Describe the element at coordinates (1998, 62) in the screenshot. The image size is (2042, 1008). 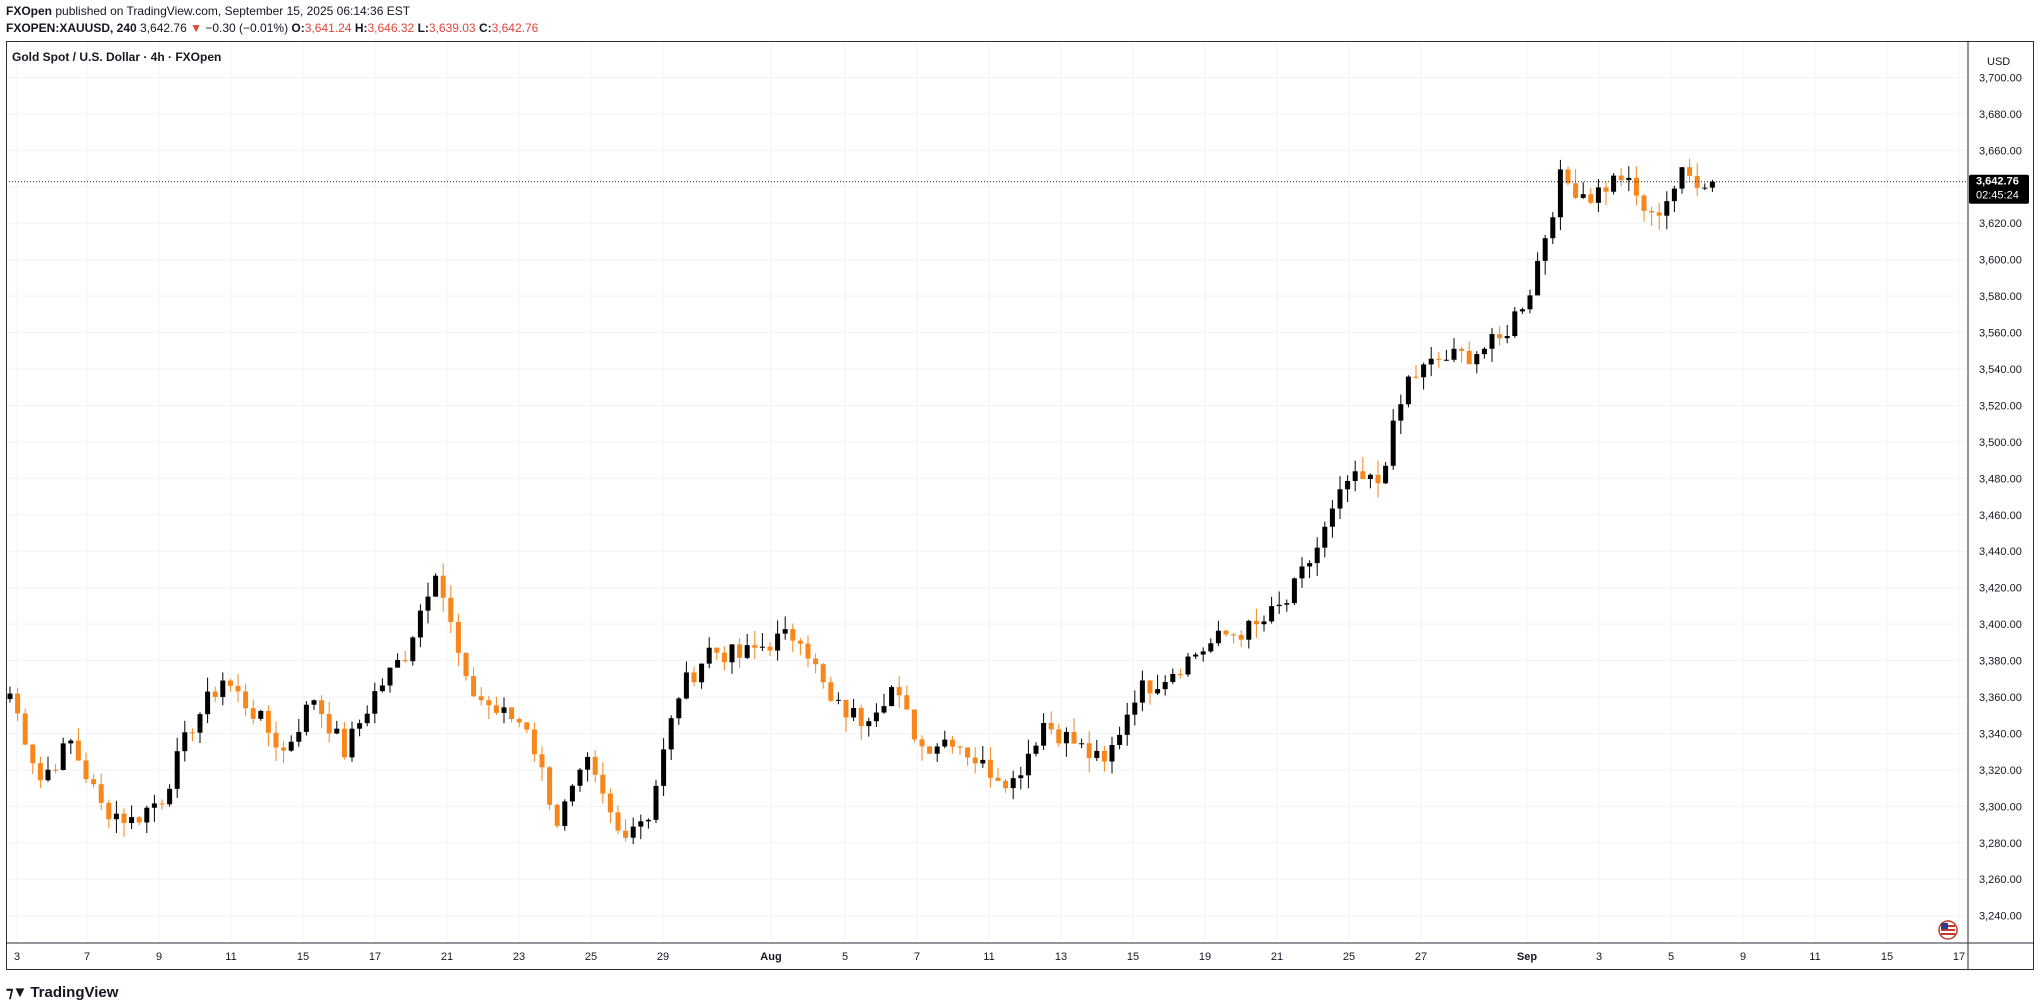
I see `currency-label: USD` at that location.